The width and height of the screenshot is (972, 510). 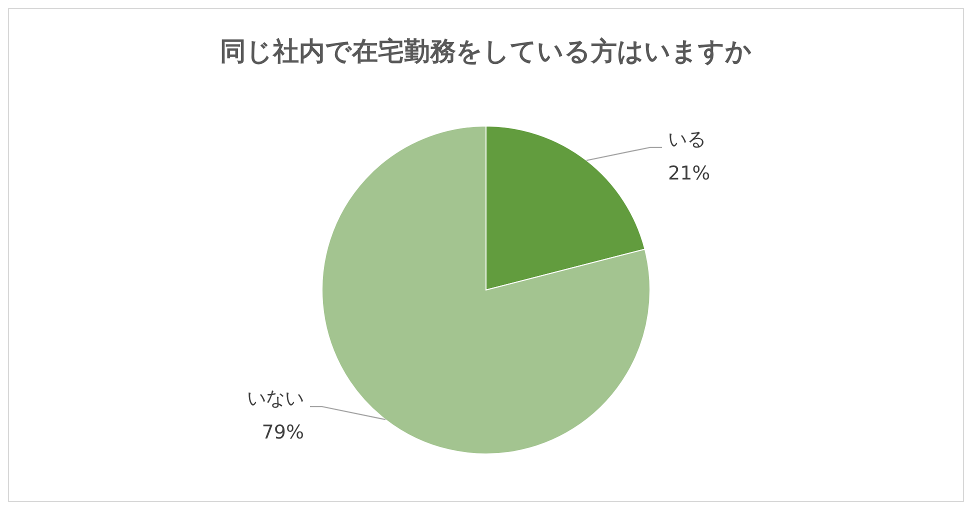 I want to click on slice-label: いる, so click(x=687, y=139).